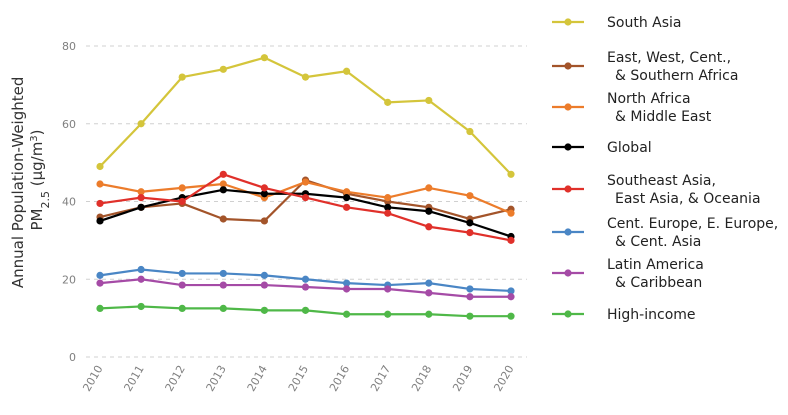 This screenshot has height=415, width=788. Describe the element at coordinates (684, 190) in the screenshot. I see `legend-label: Southeast Asia, East Asia, & Oceania` at that location.